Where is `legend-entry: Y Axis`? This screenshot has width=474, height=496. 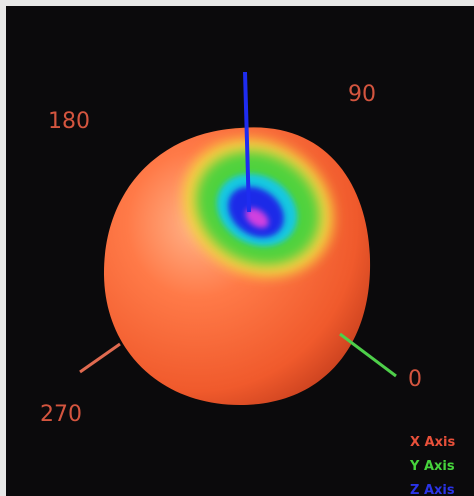
legend-entry: Y Axis is located at coordinates (432, 466).